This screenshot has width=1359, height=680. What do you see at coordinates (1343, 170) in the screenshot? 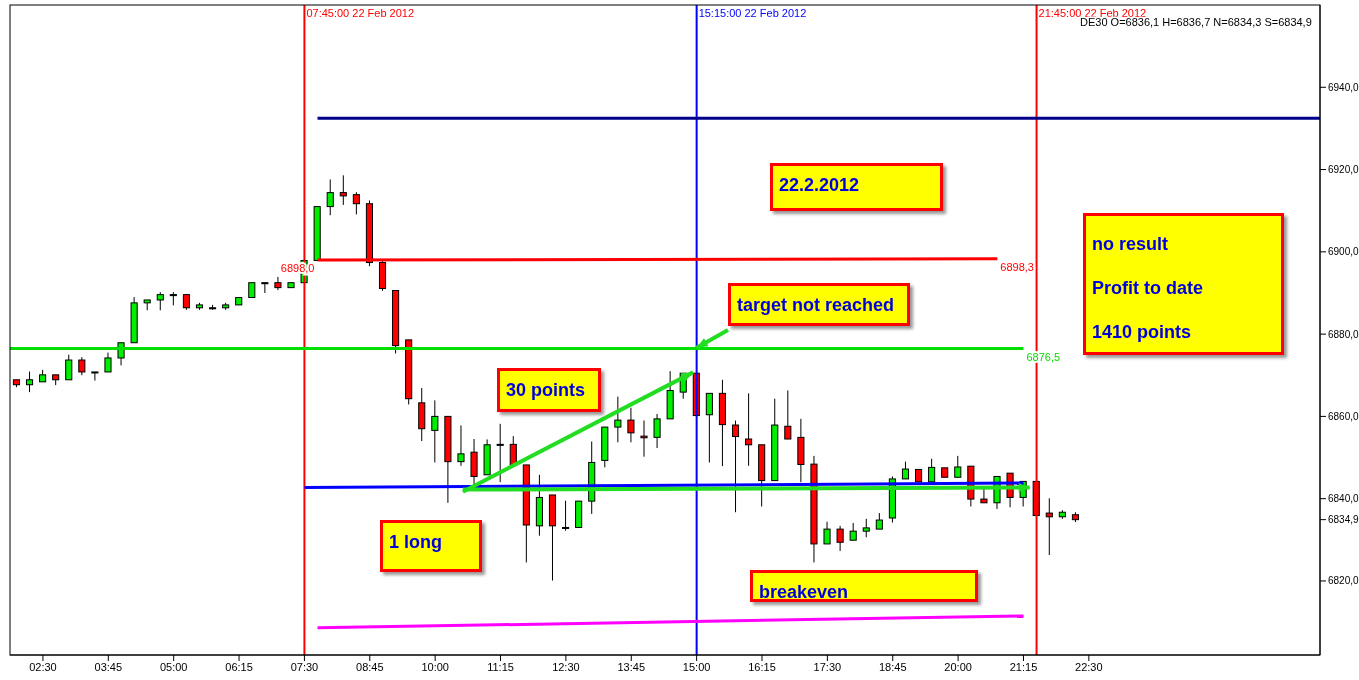
I see `y-tick-label: 6920,0` at bounding box center [1343, 170].